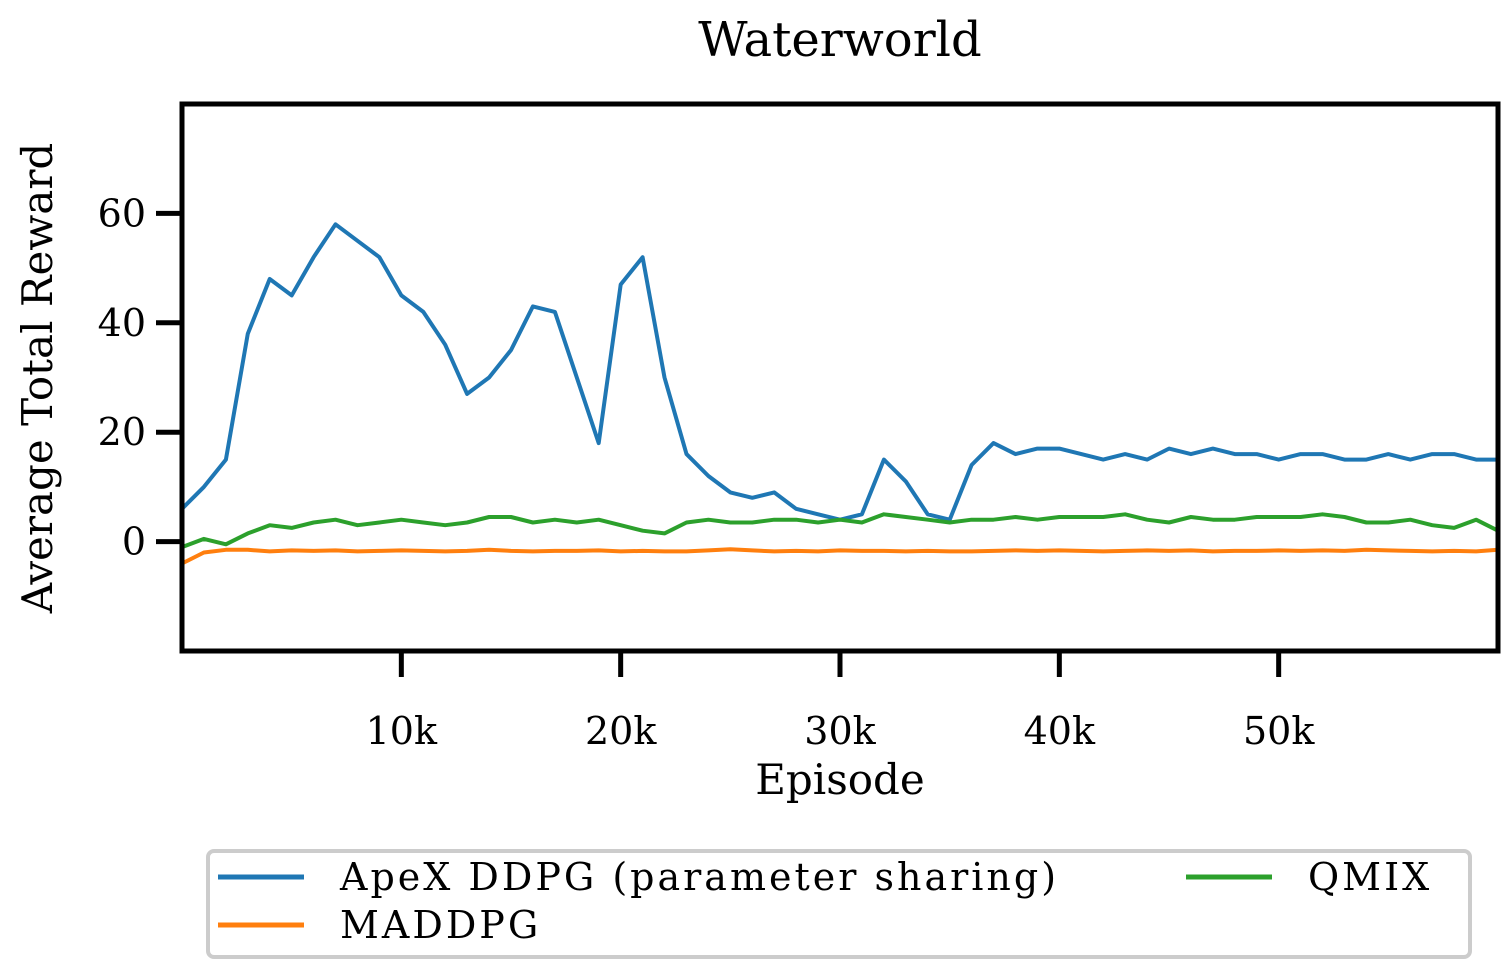 Image resolution: width=1512 pixels, height=974 pixels. I want to click on maddpg-line, so click(840, 556).